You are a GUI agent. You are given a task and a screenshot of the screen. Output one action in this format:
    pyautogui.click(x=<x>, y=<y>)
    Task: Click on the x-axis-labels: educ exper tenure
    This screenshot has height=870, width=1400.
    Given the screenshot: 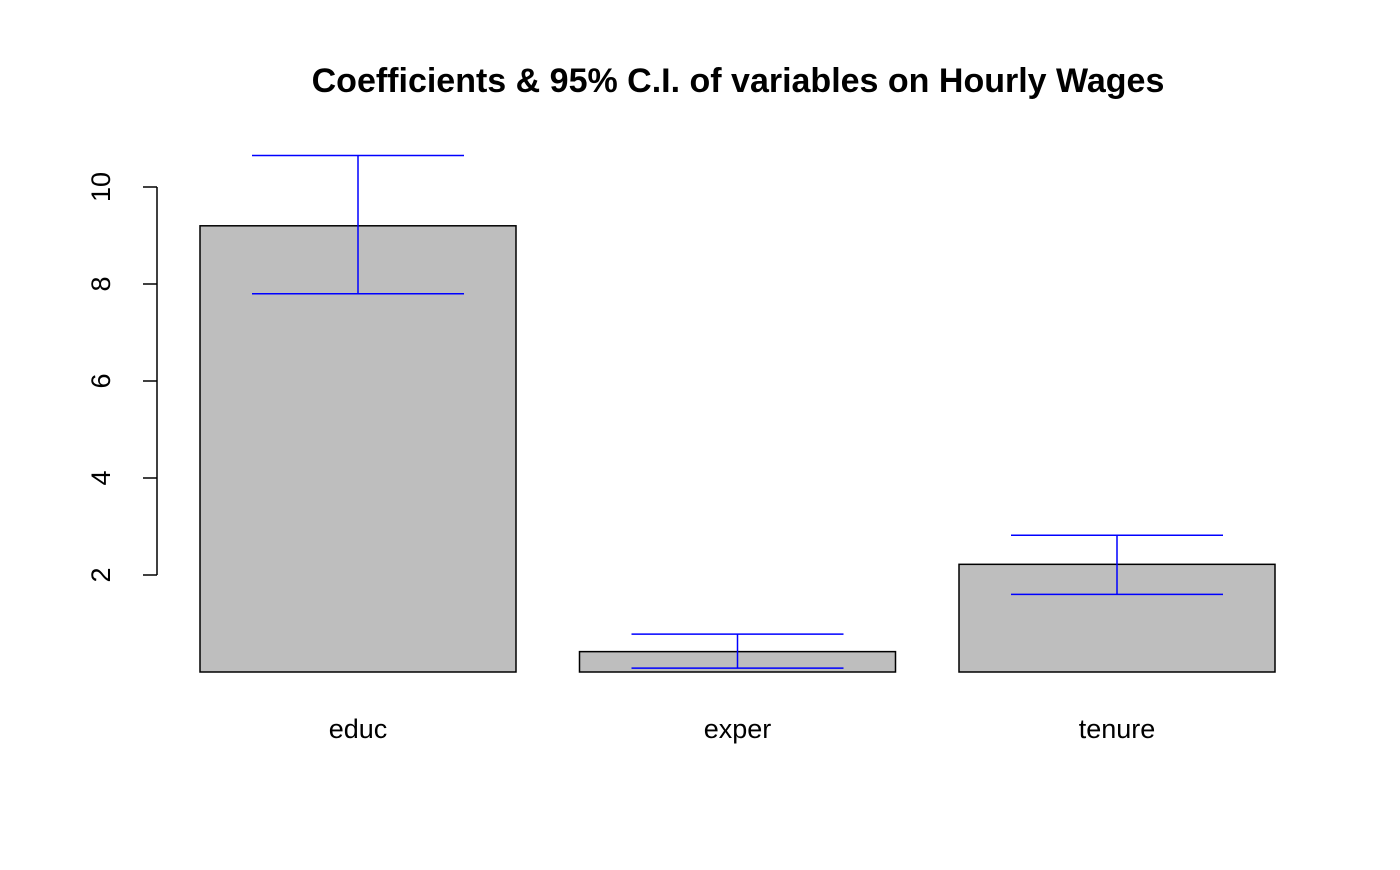 What is the action you would take?
    pyautogui.click(x=742, y=729)
    